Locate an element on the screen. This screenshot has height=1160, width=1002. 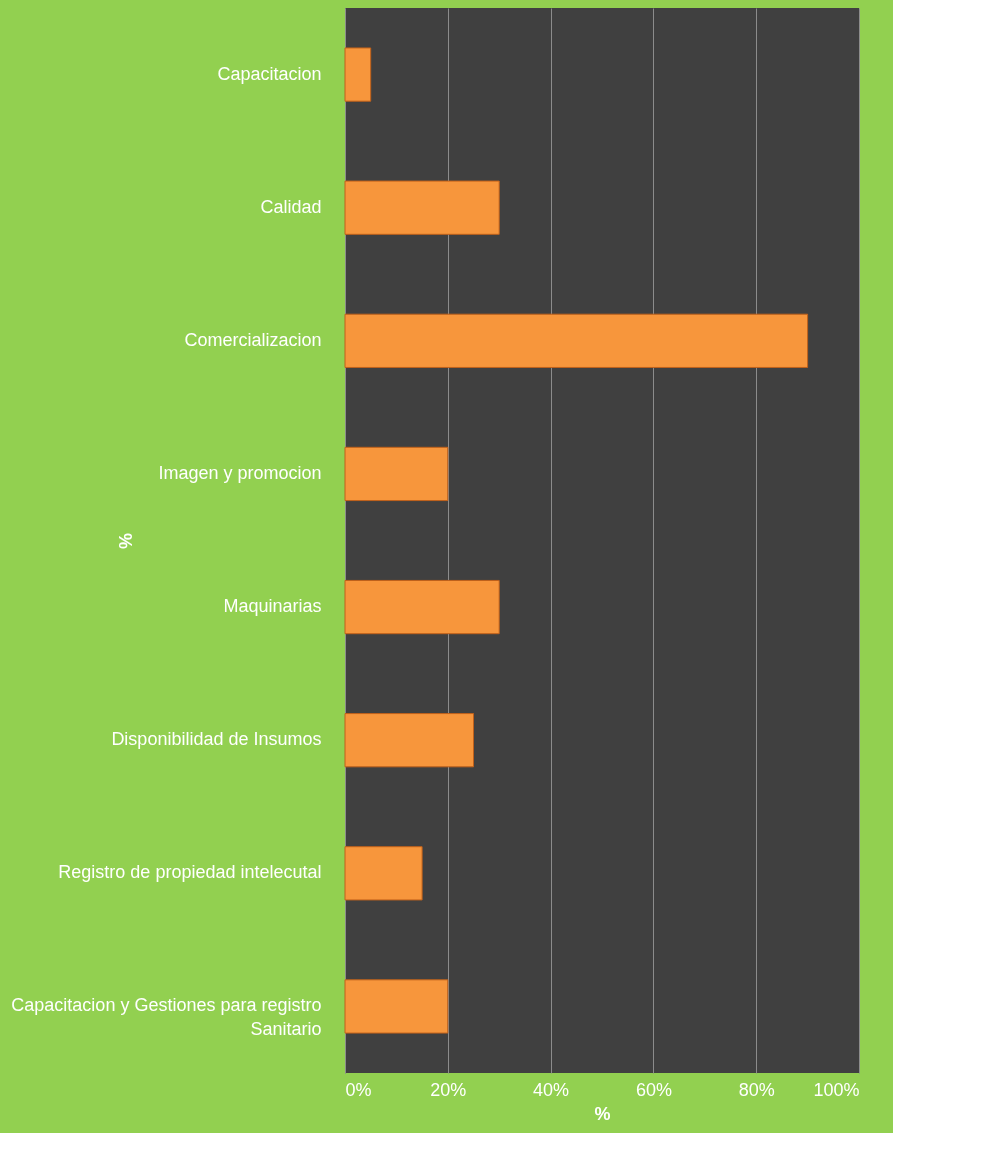
y-tick-label: Comercializacion is located at coordinates (253, 339).